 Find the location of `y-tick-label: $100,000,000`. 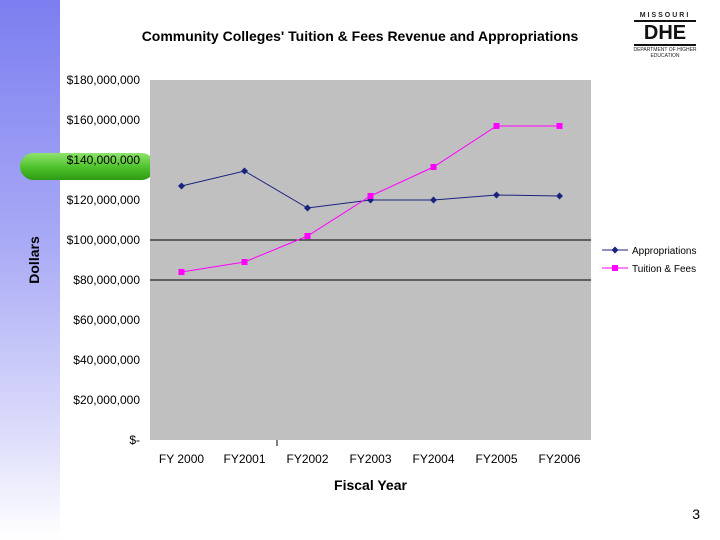

y-tick-label: $100,000,000 is located at coordinates (104, 240).